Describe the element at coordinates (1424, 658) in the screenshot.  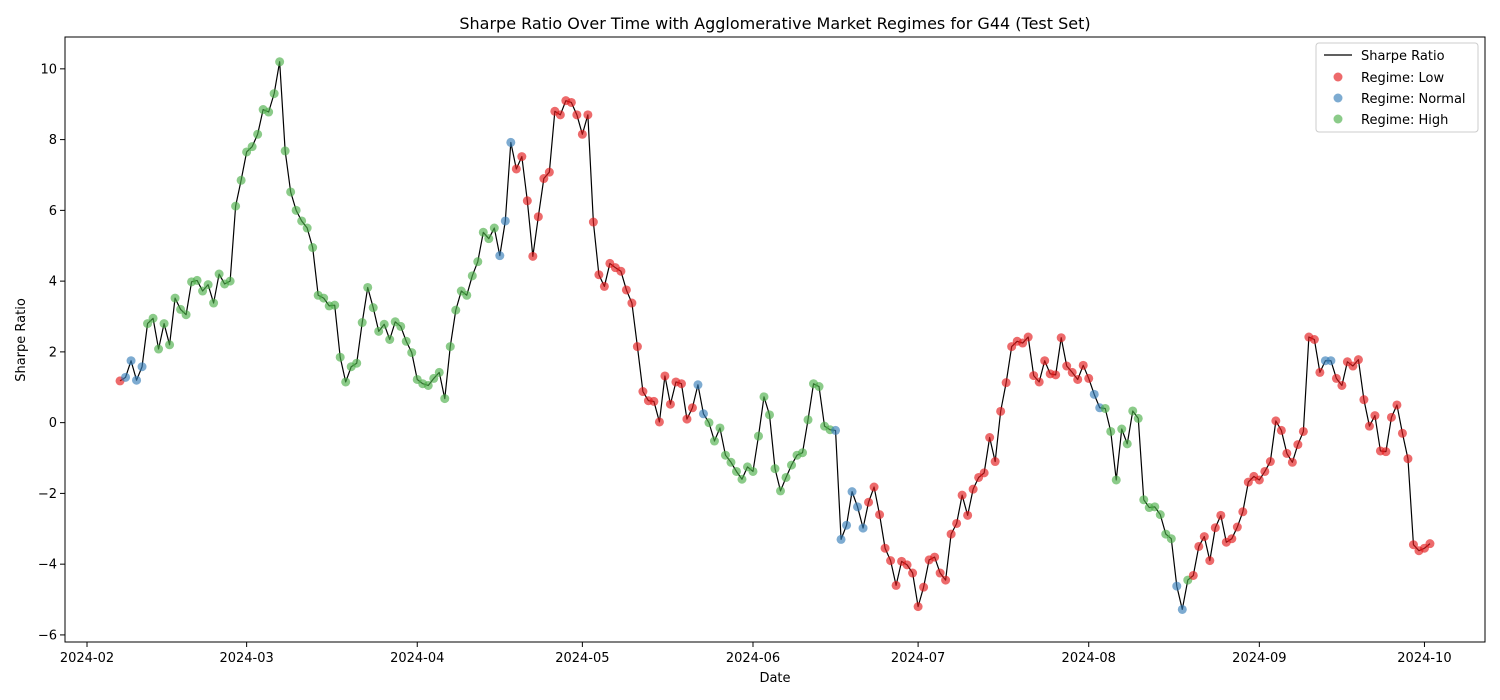
I see `x-tick-label: 2024-10` at that location.